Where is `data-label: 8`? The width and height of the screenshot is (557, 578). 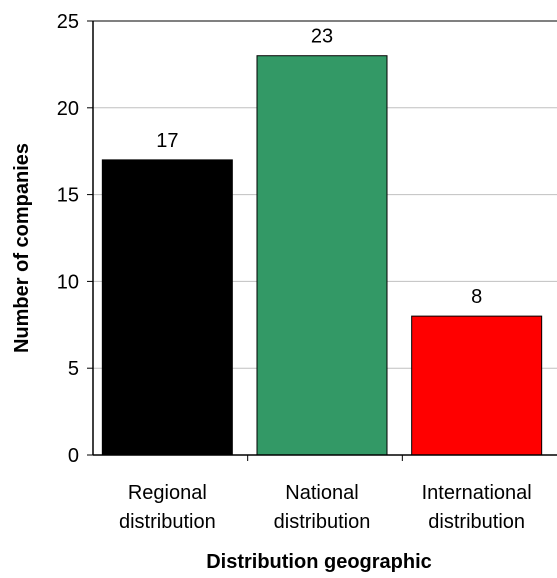 data-label: 8 is located at coordinates (476, 297).